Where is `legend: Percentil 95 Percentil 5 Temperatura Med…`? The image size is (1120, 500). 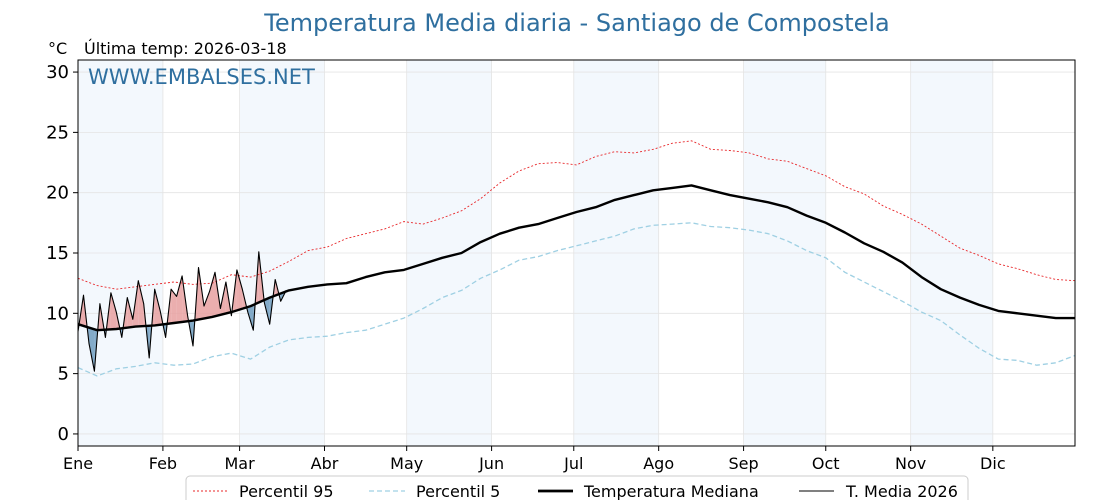
legend: Percentil 95 Percentil 5 Temperatura Med… is located at coordinates (577, 487).